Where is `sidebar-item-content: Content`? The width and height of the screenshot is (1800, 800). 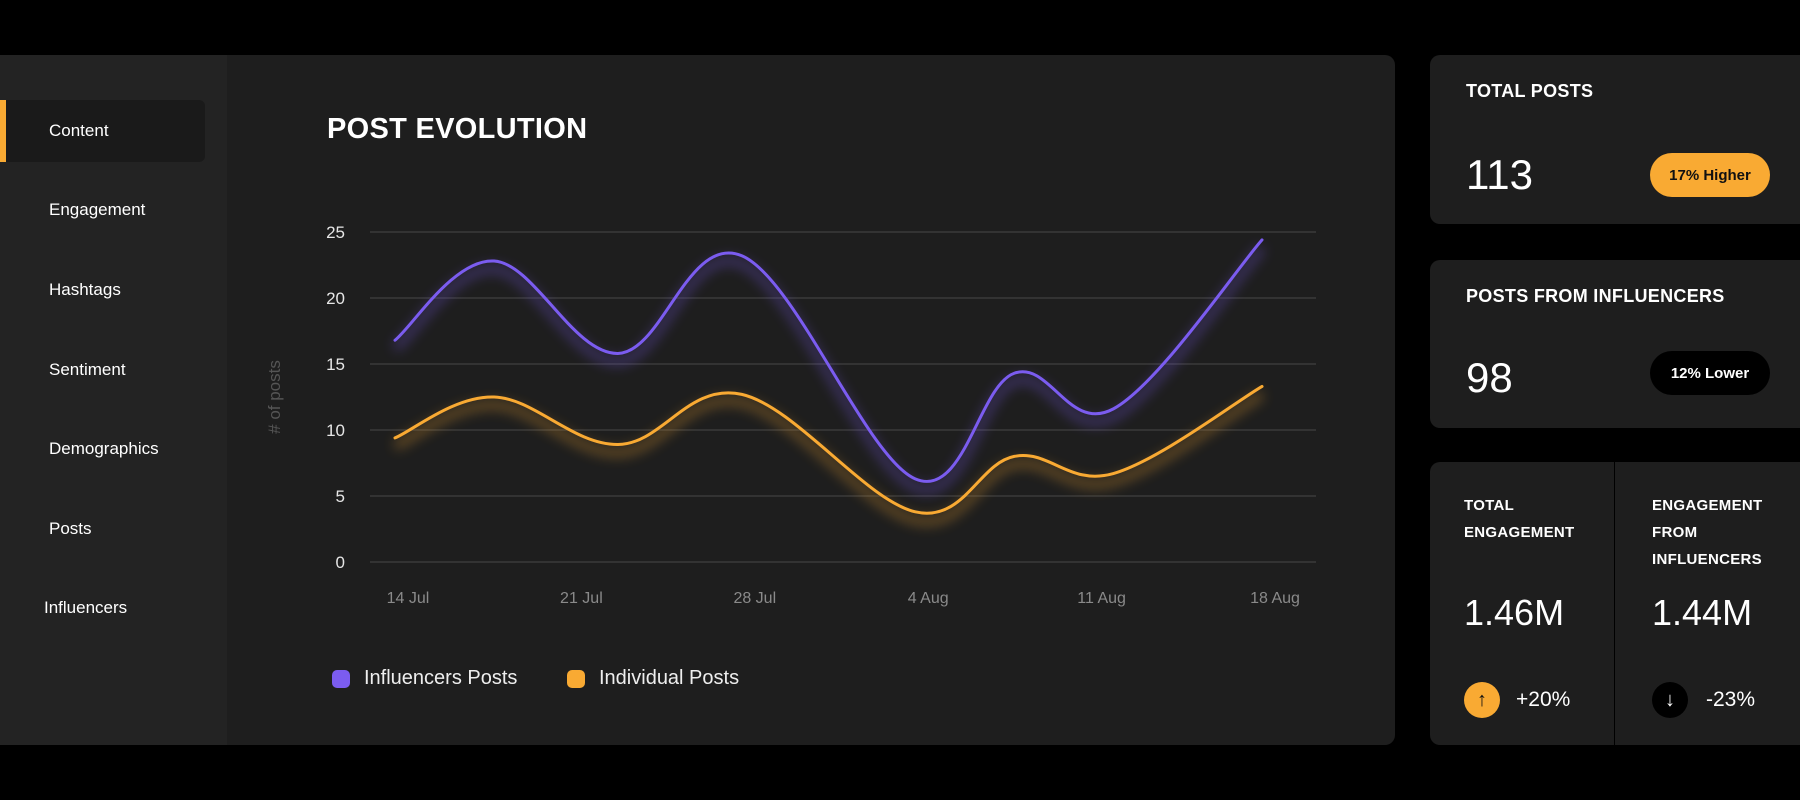
sidebar-item-content: Content is located at coordinates (102, 131).